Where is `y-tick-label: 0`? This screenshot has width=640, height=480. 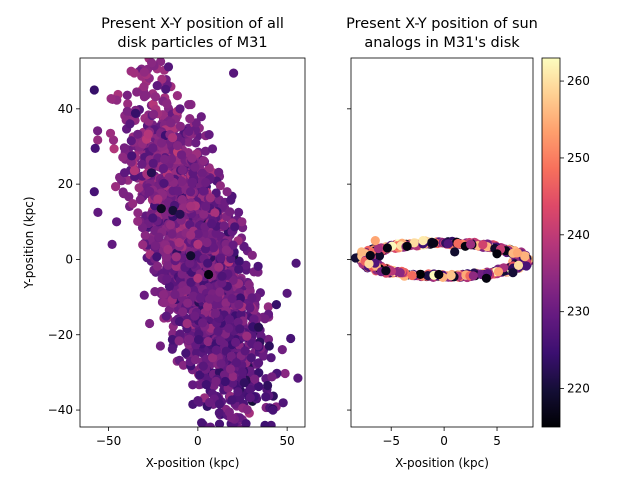
y-tick-label: 0 is located at coordinates (69, 259).